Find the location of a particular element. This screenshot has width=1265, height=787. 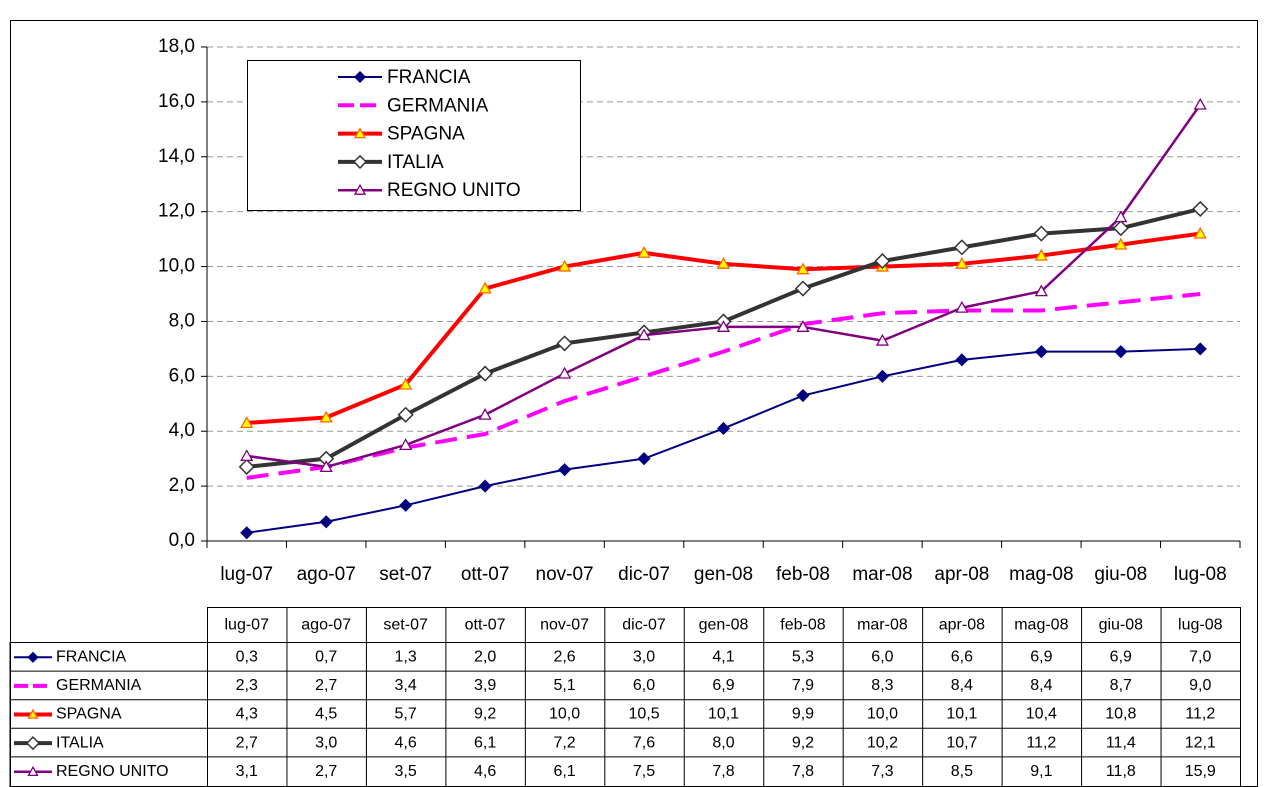

table-header: feb-08 is located at coordinates (802, 625).